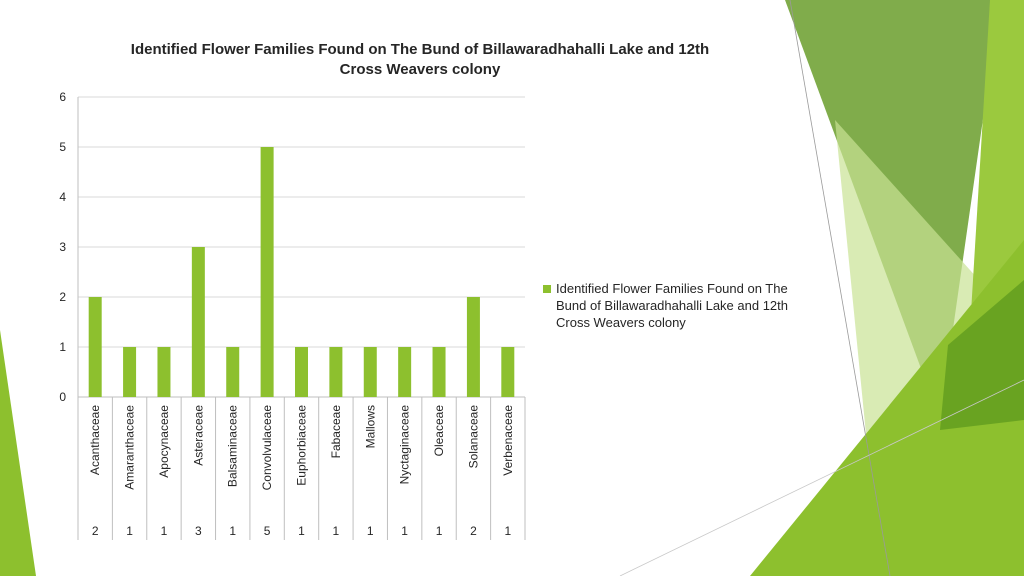 This screenshot has height=576, width=1024. I want to click on bar-asteraceae, so click(198, 322).